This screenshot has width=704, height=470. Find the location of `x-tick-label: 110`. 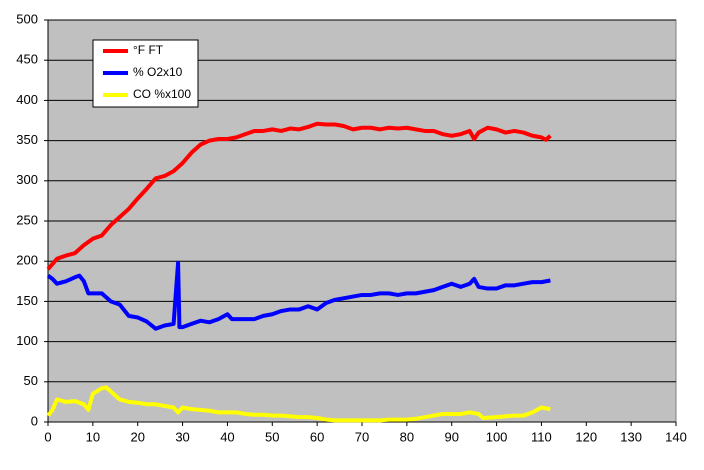

x-tick-label: 110 is located at coordinates (541, 436).